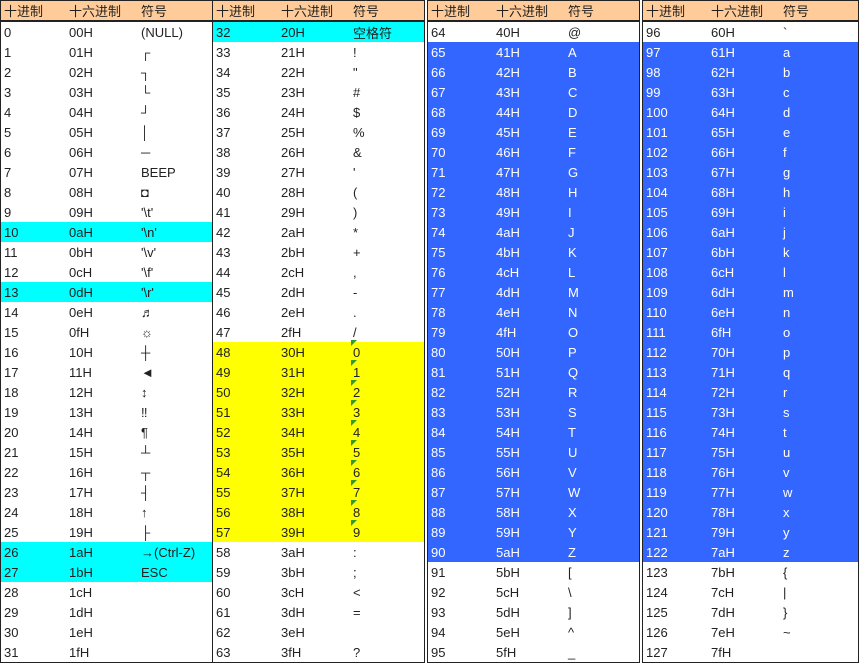 The image size is (860, 665). What do you see at coordinates (723, 412) in the screenshot?
I see `hex-cell: 73H` at bounding box center [723, 412].